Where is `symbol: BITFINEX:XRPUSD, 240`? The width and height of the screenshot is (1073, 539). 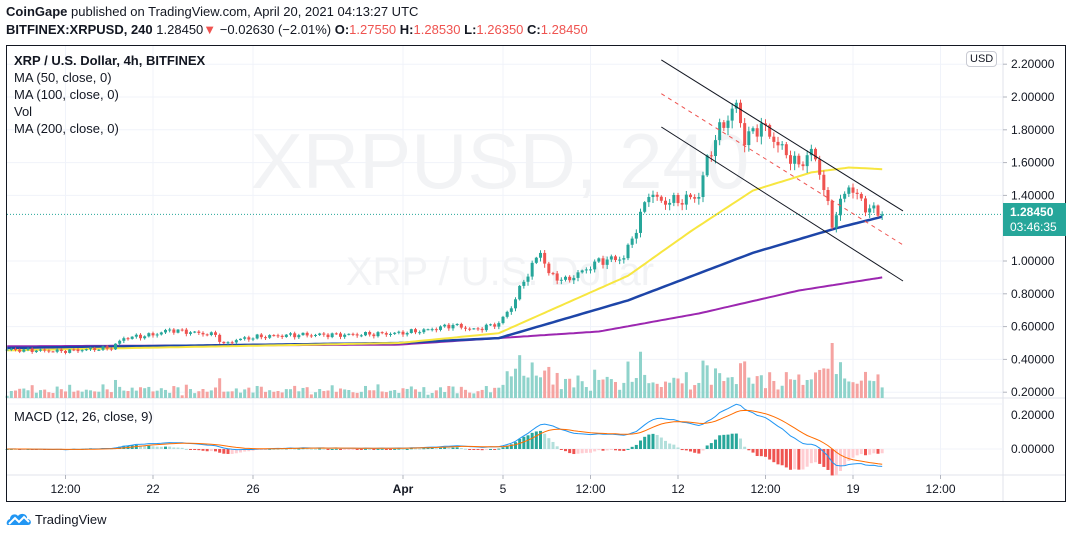
symbol: BITFINEX:XRPUSD, 240 is located at coordinates (79, 29).